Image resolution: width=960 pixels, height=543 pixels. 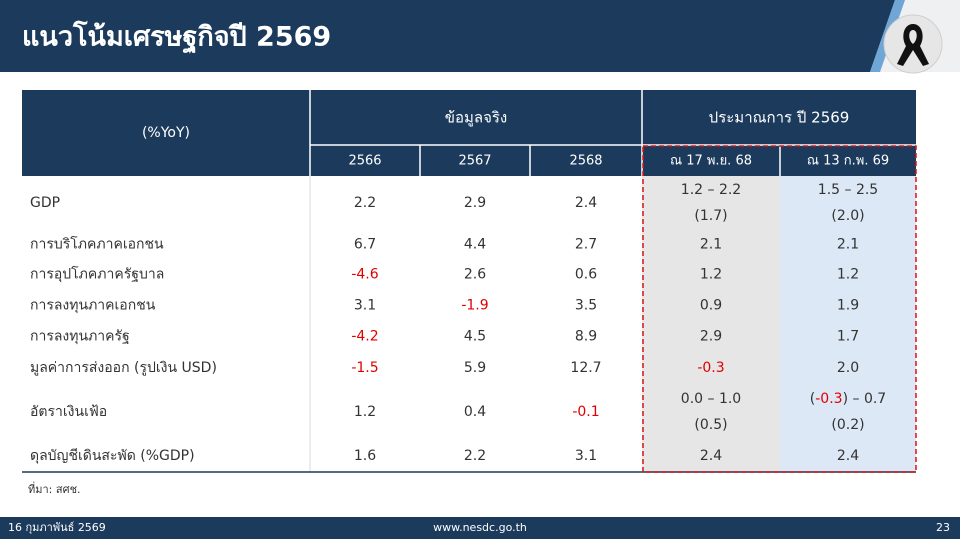 I want to click on column-header: 2566, so click(x=364, y=161).